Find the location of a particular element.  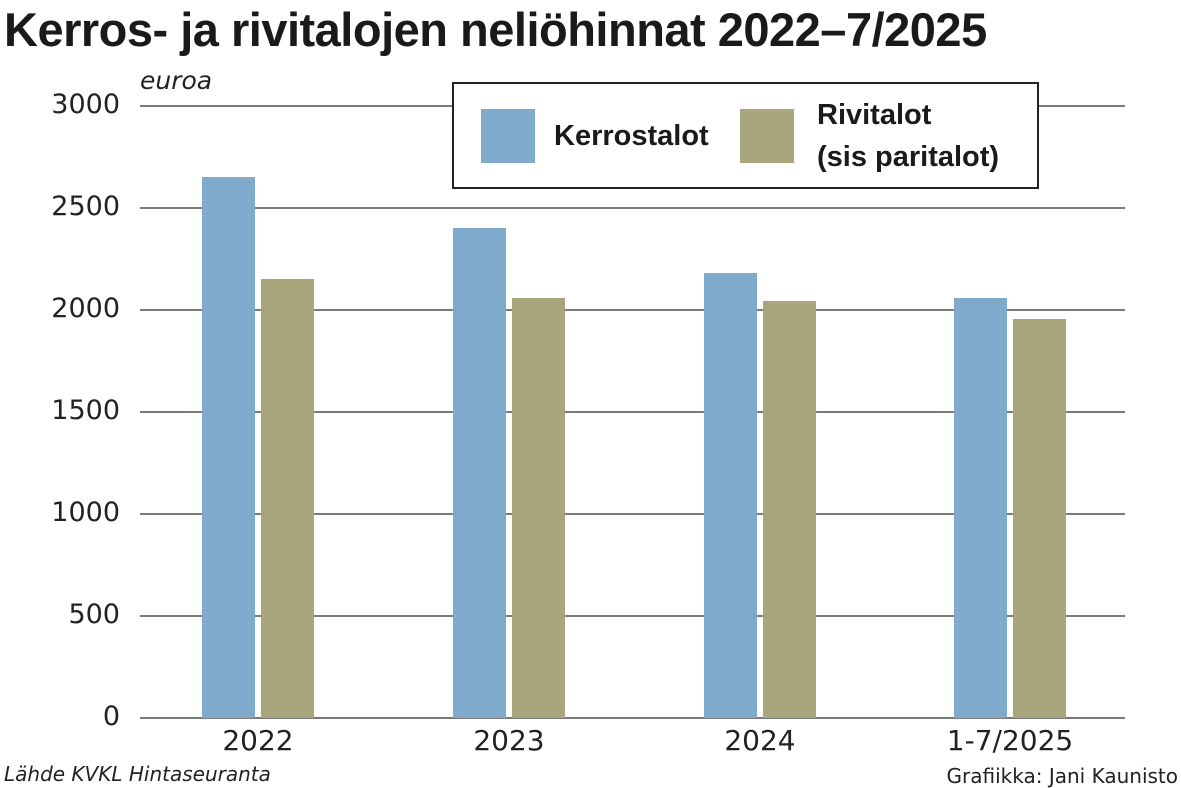

y-tick-label: 0 is located at coordinates (111, 716).